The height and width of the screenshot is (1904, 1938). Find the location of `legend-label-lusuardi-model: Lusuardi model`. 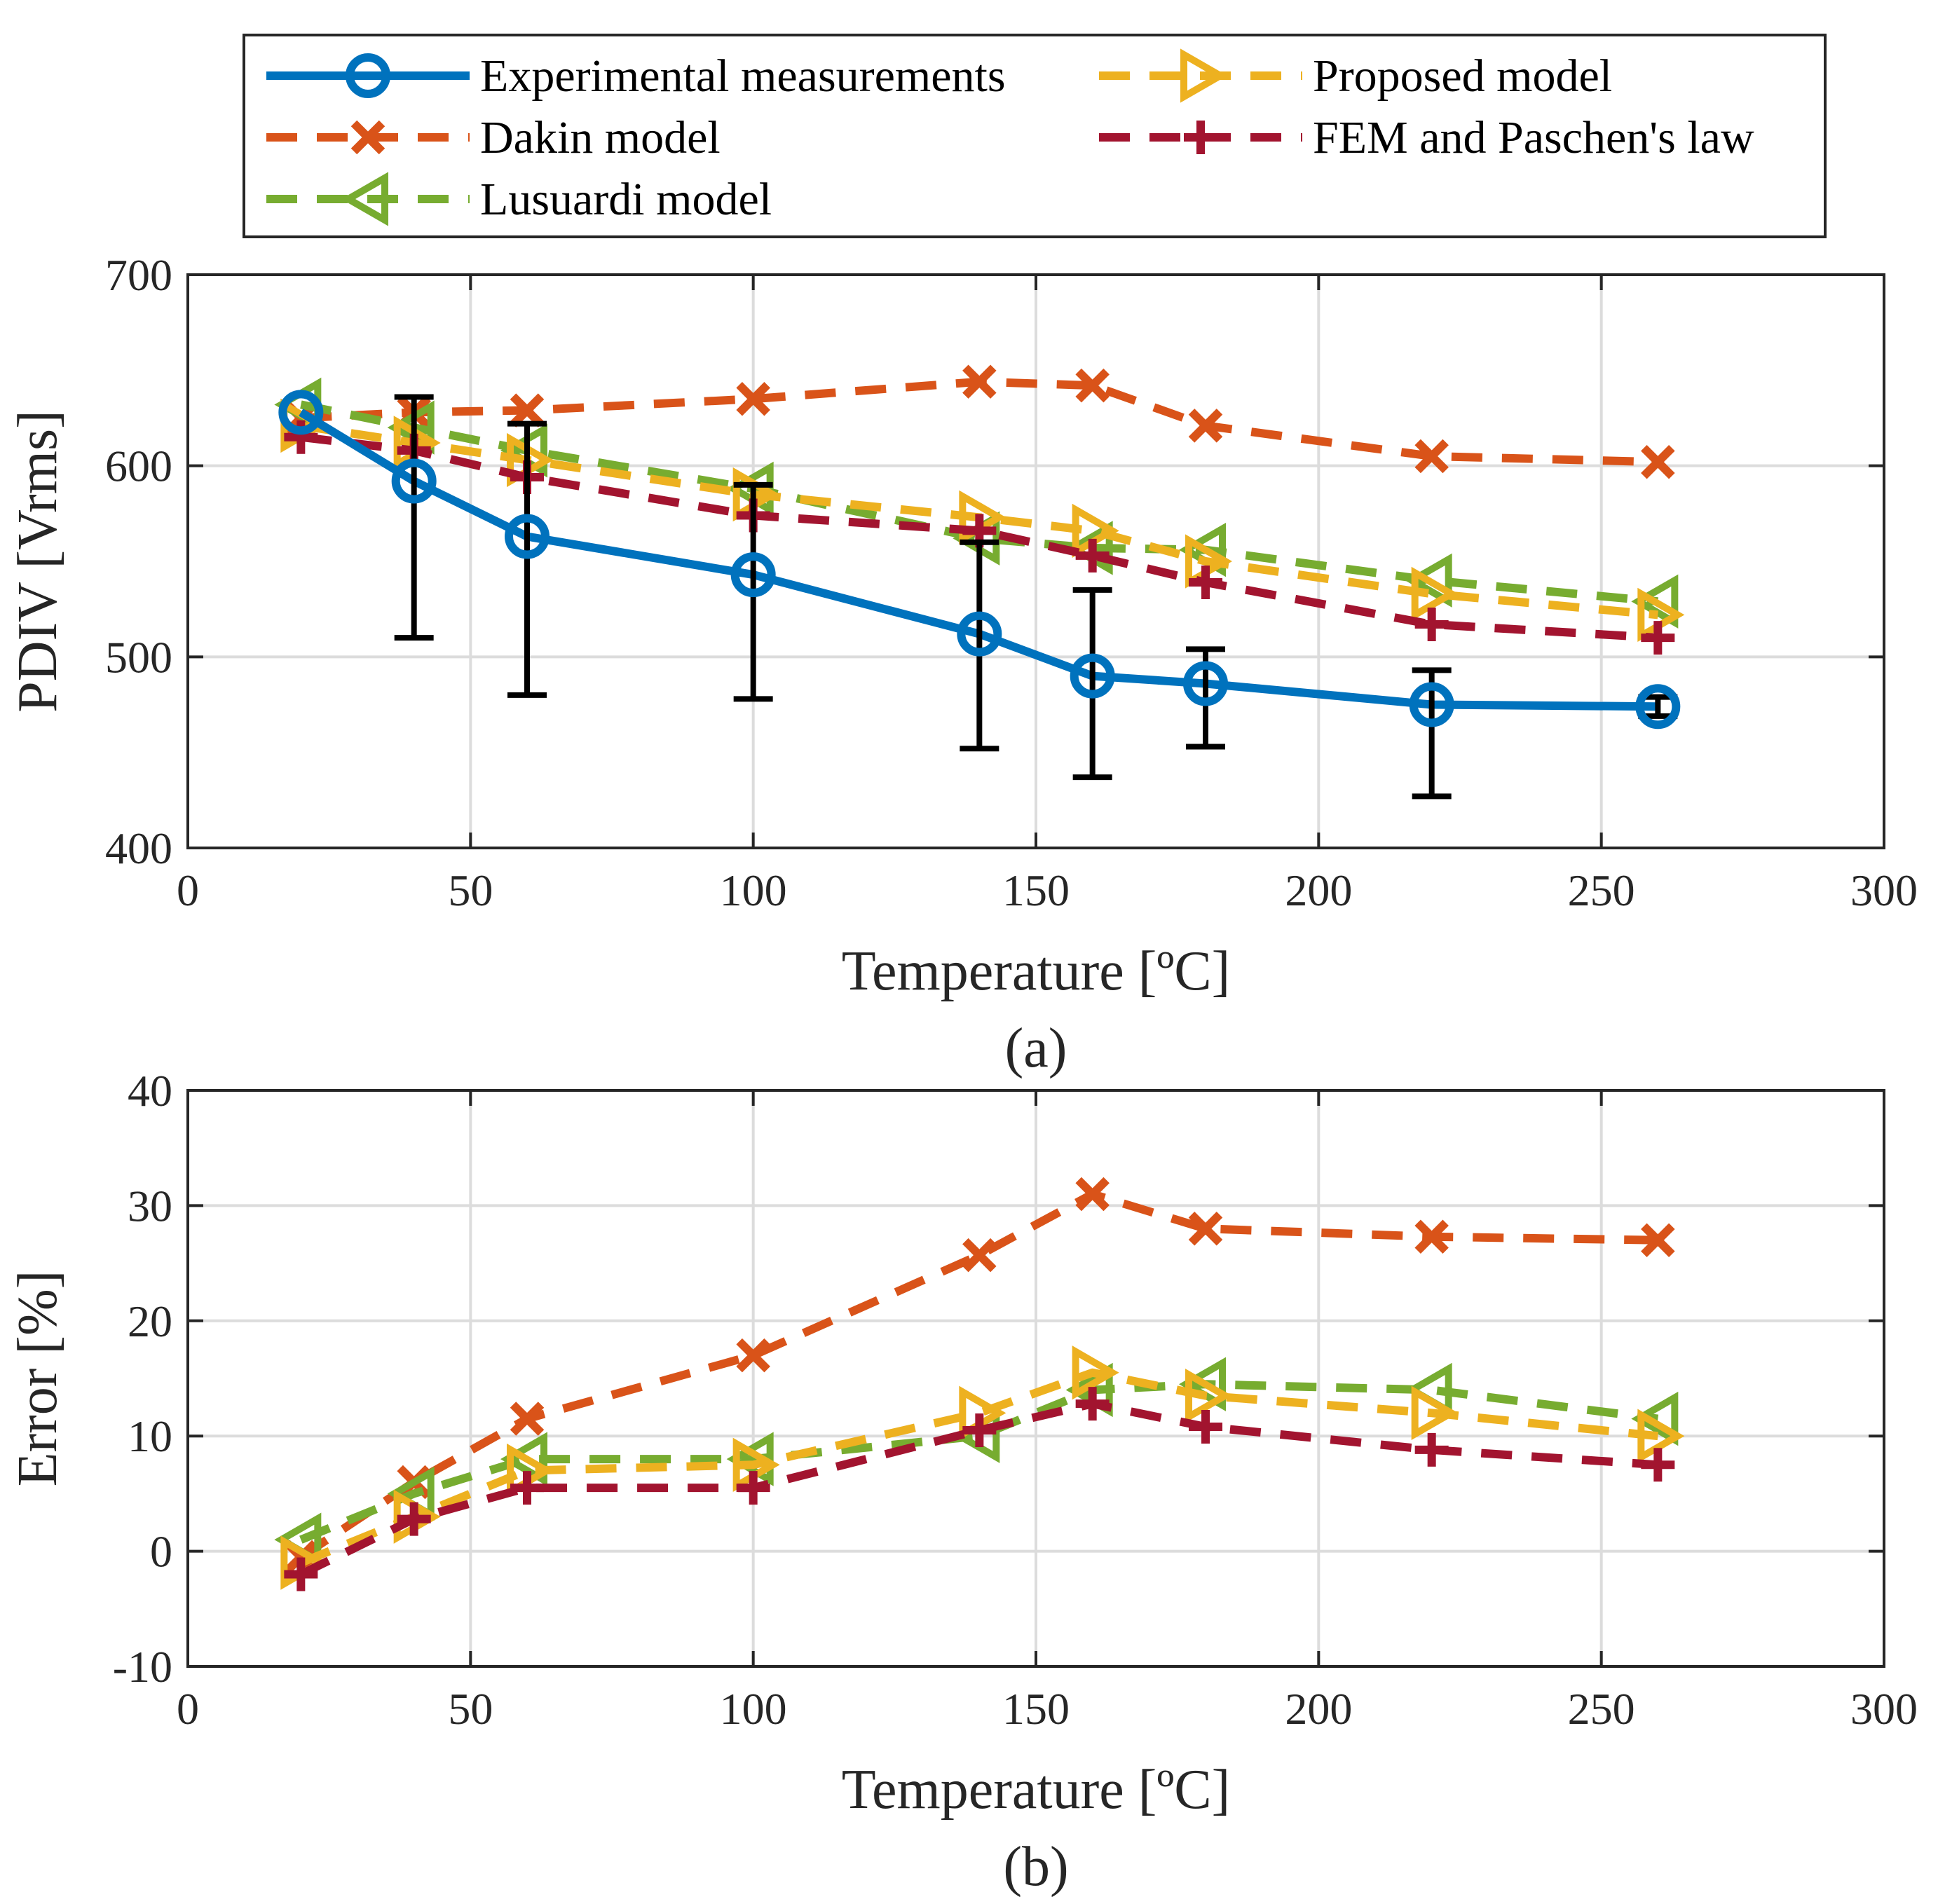

legend-label-lusuardi-model: Lusuardi model is located at coordinates (626, 200).